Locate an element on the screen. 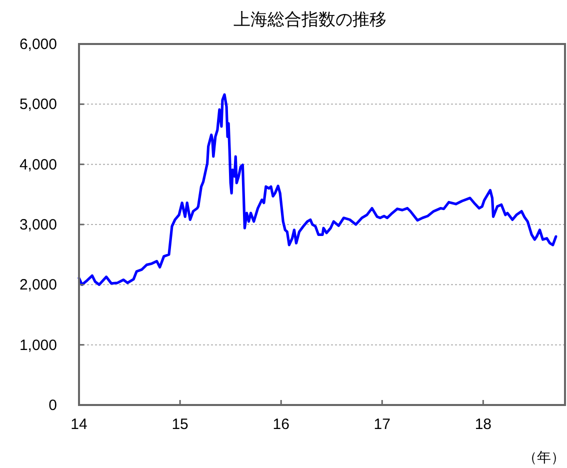 The image size is (567, 468). chart-title: 上海総合指数の推移 is located at coordinates (310, 19).